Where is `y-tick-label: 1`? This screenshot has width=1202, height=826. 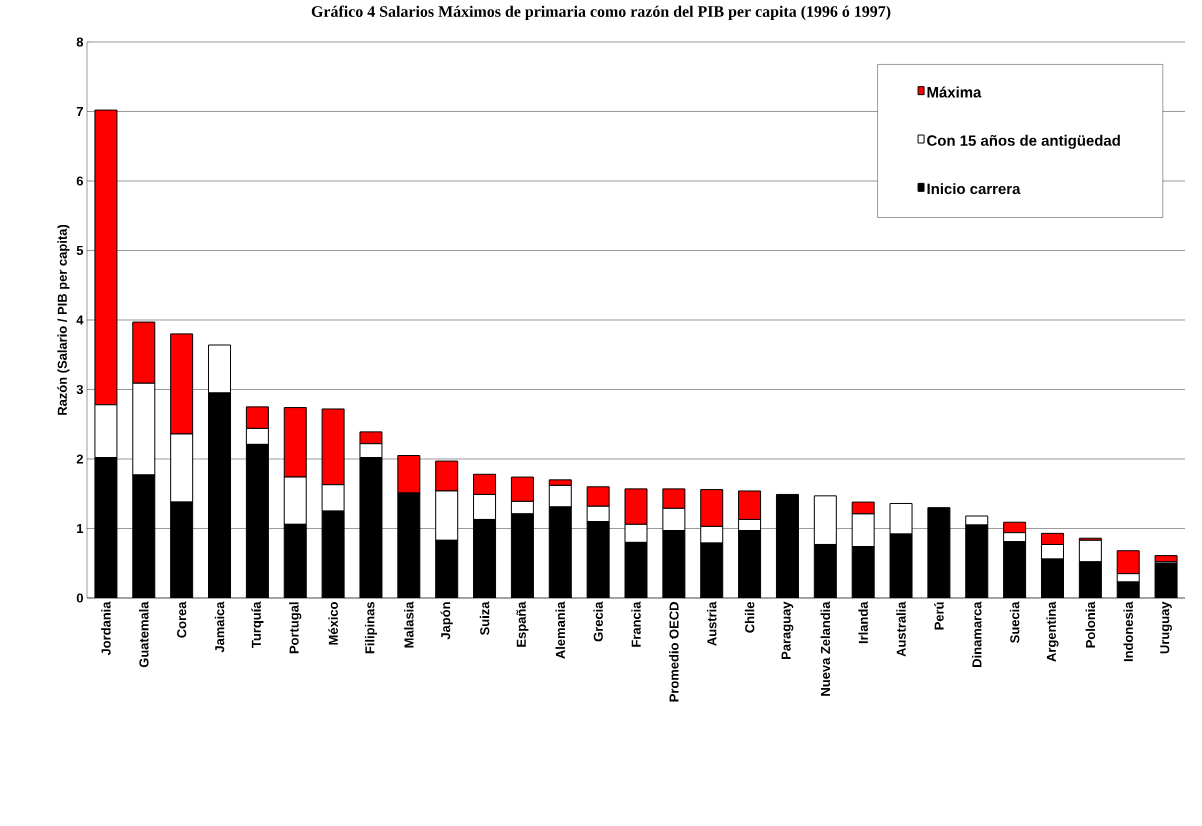 y-tick-label: 1 is located at coordinates (80, 528).